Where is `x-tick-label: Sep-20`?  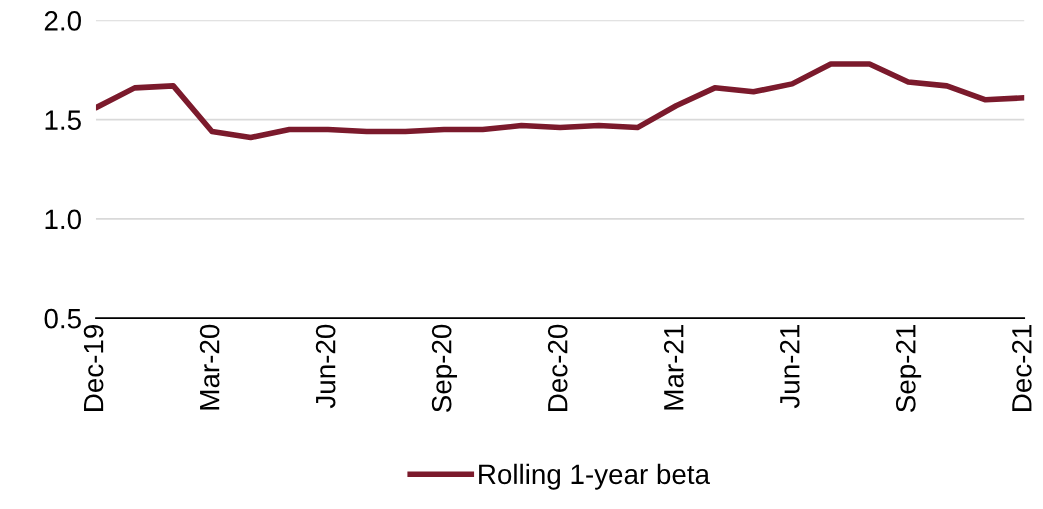 x-tick-label: Sep-20 is located at coordinates (444, 368).